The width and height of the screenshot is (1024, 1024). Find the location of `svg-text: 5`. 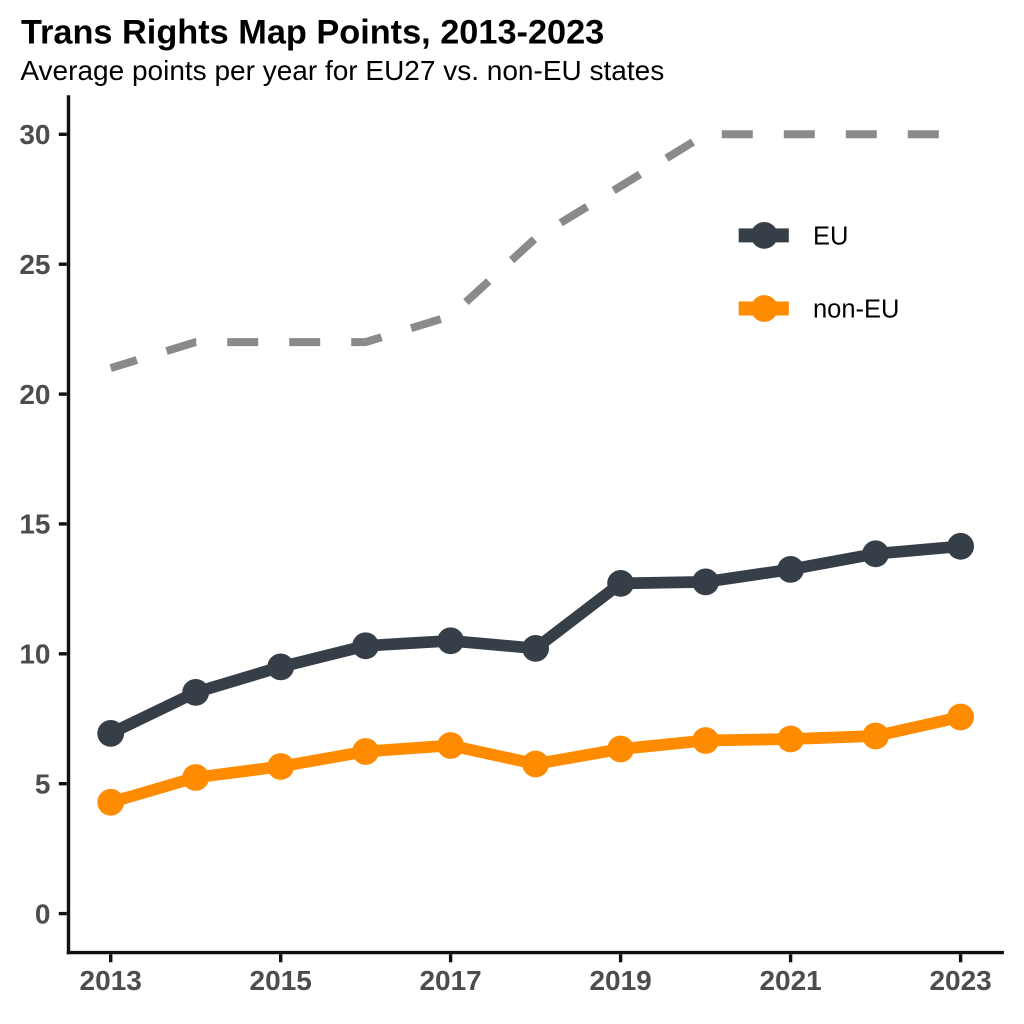

svg-text: 5 is located at coordinates (43, 783).